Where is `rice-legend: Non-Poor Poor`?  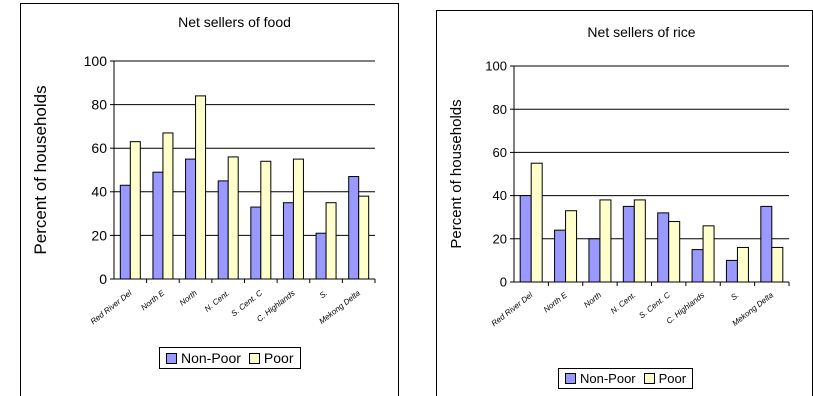 rice-legend: Non-Poor Poor is located at coordinates (626, 378).